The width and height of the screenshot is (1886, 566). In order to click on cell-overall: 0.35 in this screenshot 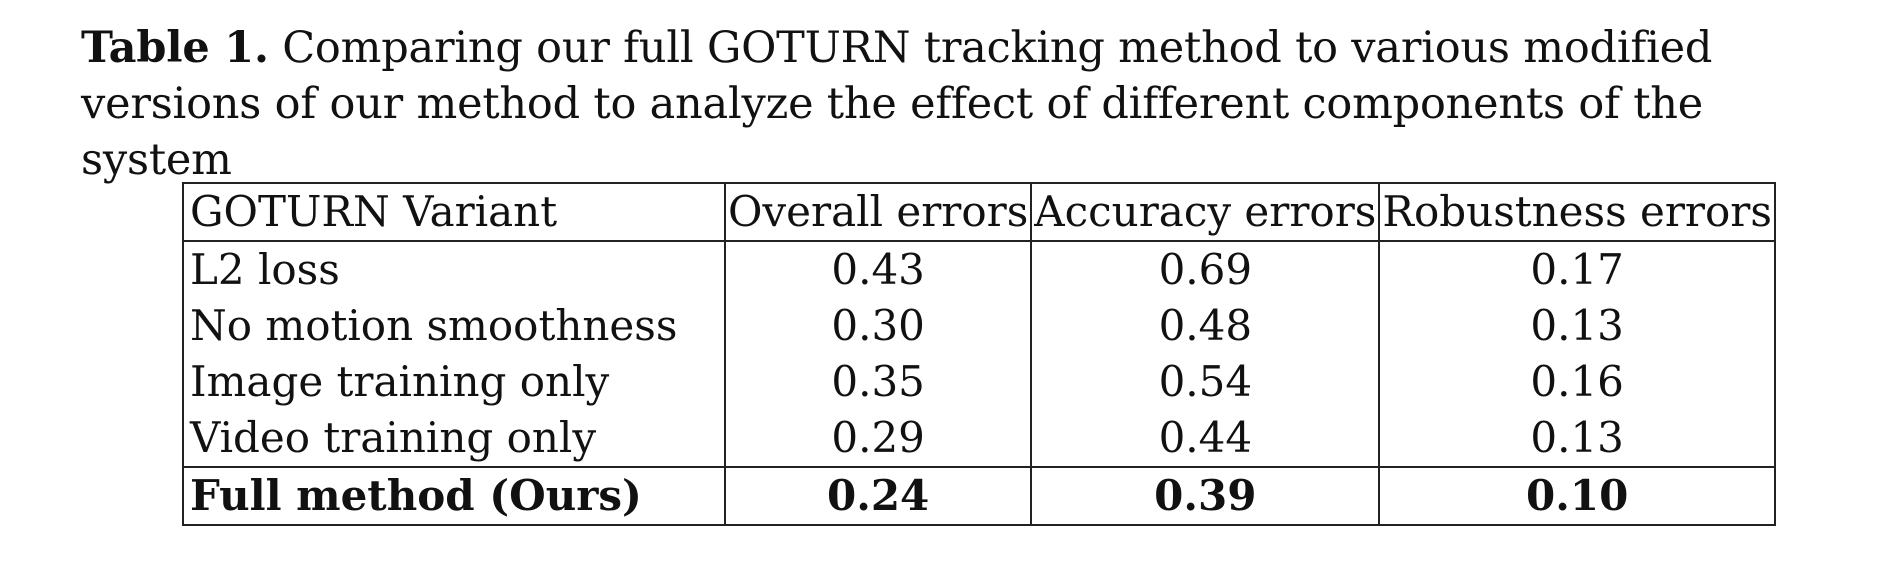, I will do `click(878, 382)`.